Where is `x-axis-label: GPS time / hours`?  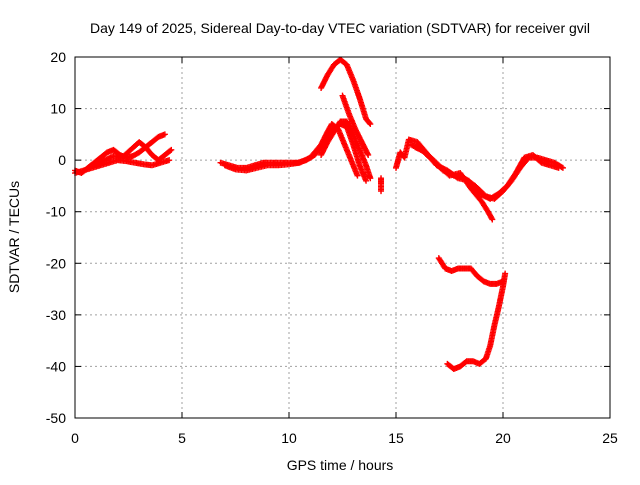
x-axis-label: GPS time / hours is located at coordinates (340, 465).